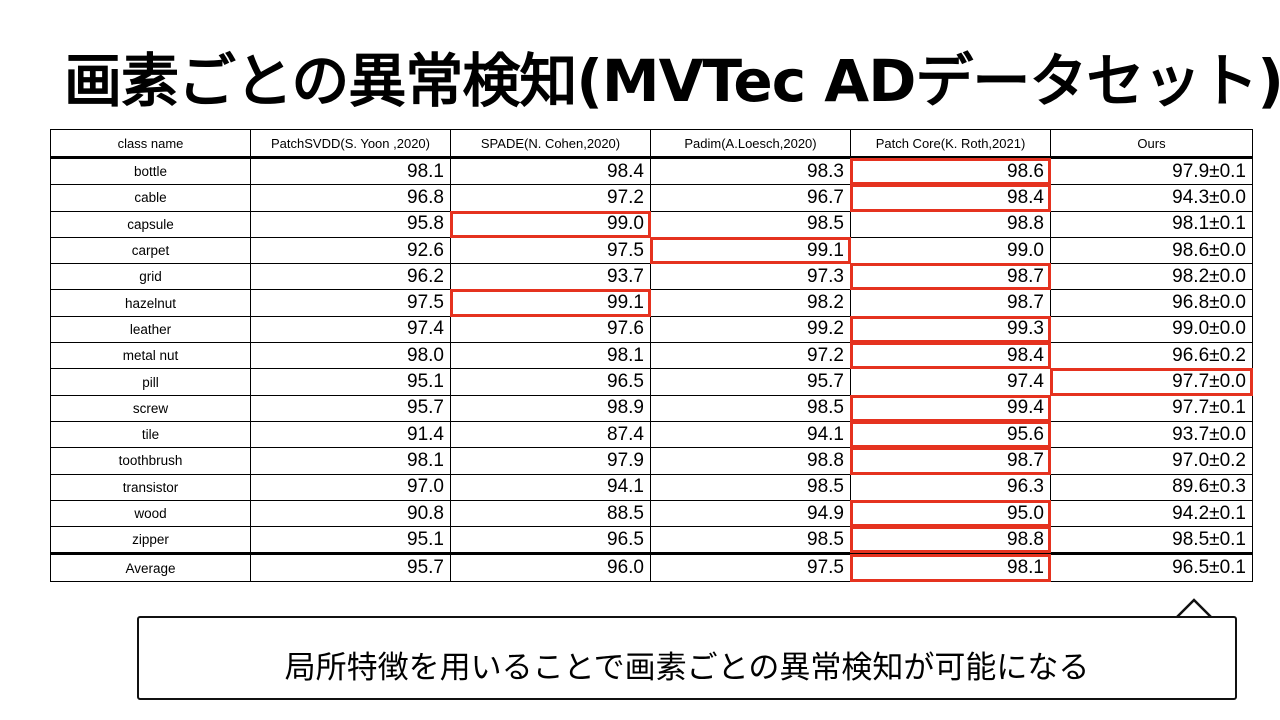  I want to click on score-cell: 91.4, so click(350, 434).